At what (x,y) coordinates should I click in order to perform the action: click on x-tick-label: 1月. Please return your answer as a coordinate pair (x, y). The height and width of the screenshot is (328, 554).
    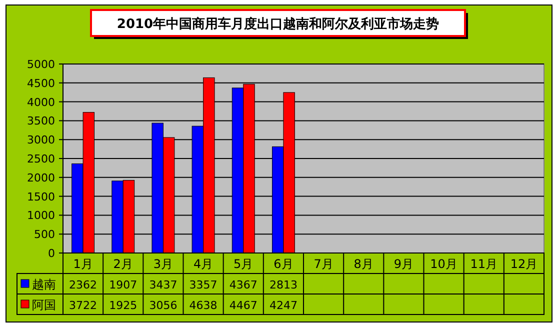
    Looking at the image, I should click on (83, 264).